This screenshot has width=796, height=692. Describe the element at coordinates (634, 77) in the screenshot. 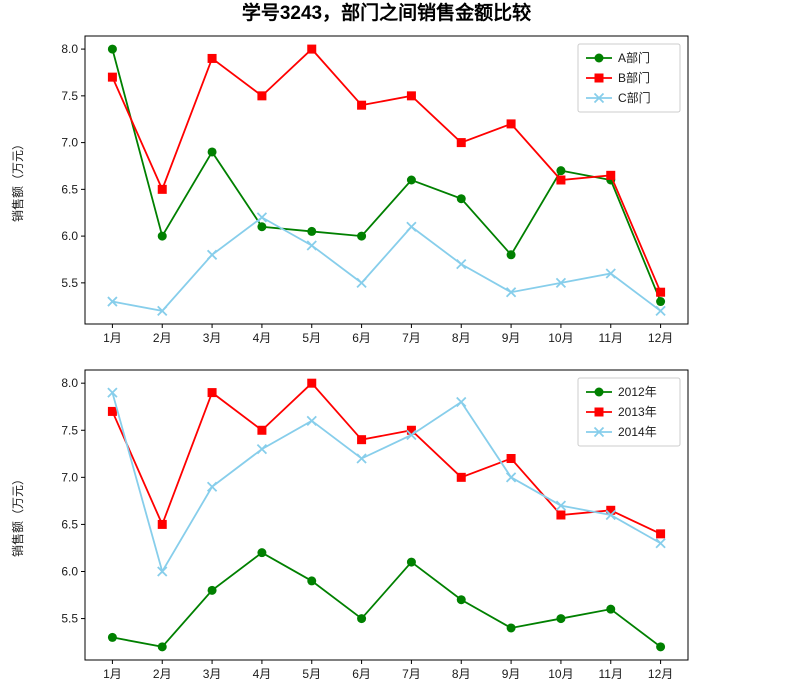

I see `svg-text: B部门` at that location.